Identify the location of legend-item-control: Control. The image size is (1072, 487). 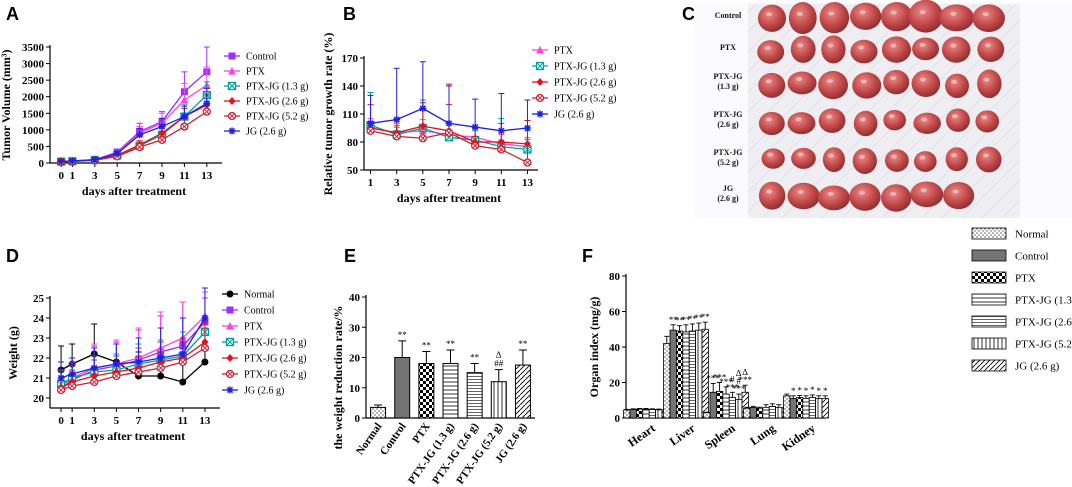
(248, 311).